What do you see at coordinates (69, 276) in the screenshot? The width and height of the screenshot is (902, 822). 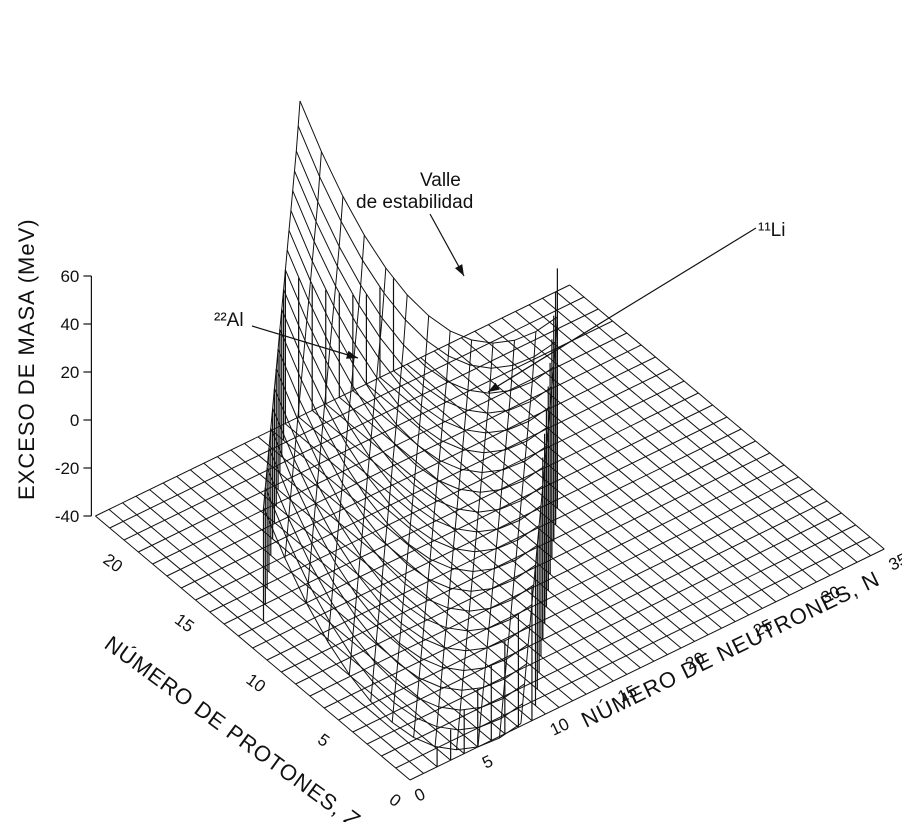 I see `z-tick-label: 60` at bounding box center [69, 276].